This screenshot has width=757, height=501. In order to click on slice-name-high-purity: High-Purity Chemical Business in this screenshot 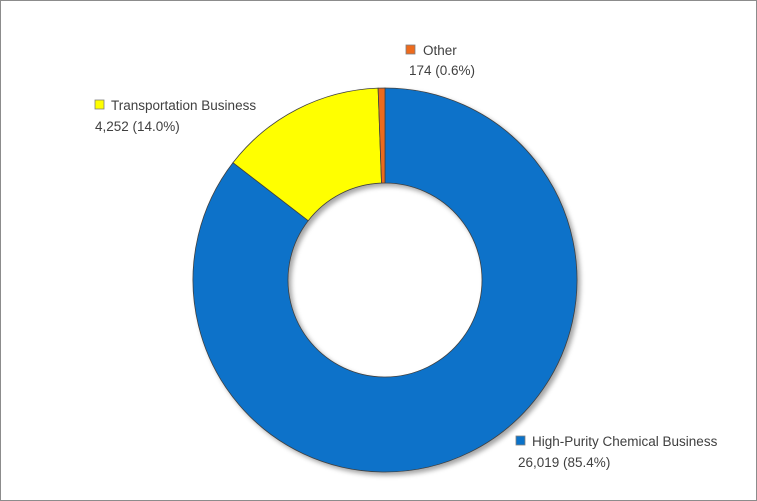, I will do `click(625, 441)`.